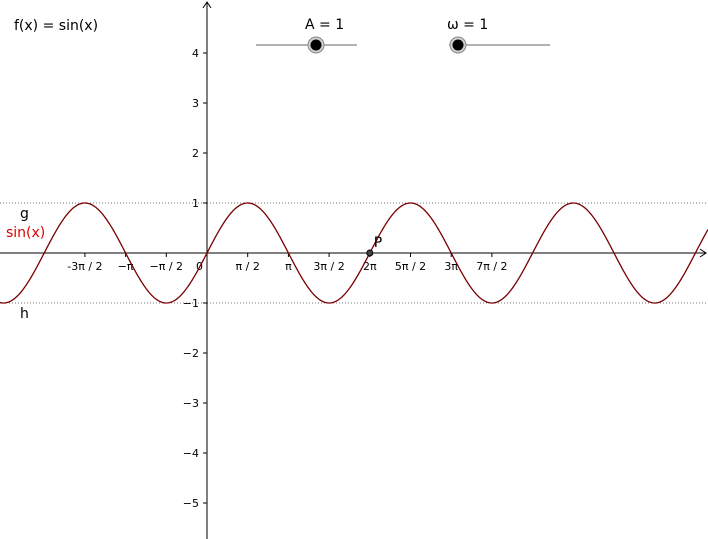 This screenshot has width=708, height=539. I want to click on y-tick-label: −2, so click(191, 353).